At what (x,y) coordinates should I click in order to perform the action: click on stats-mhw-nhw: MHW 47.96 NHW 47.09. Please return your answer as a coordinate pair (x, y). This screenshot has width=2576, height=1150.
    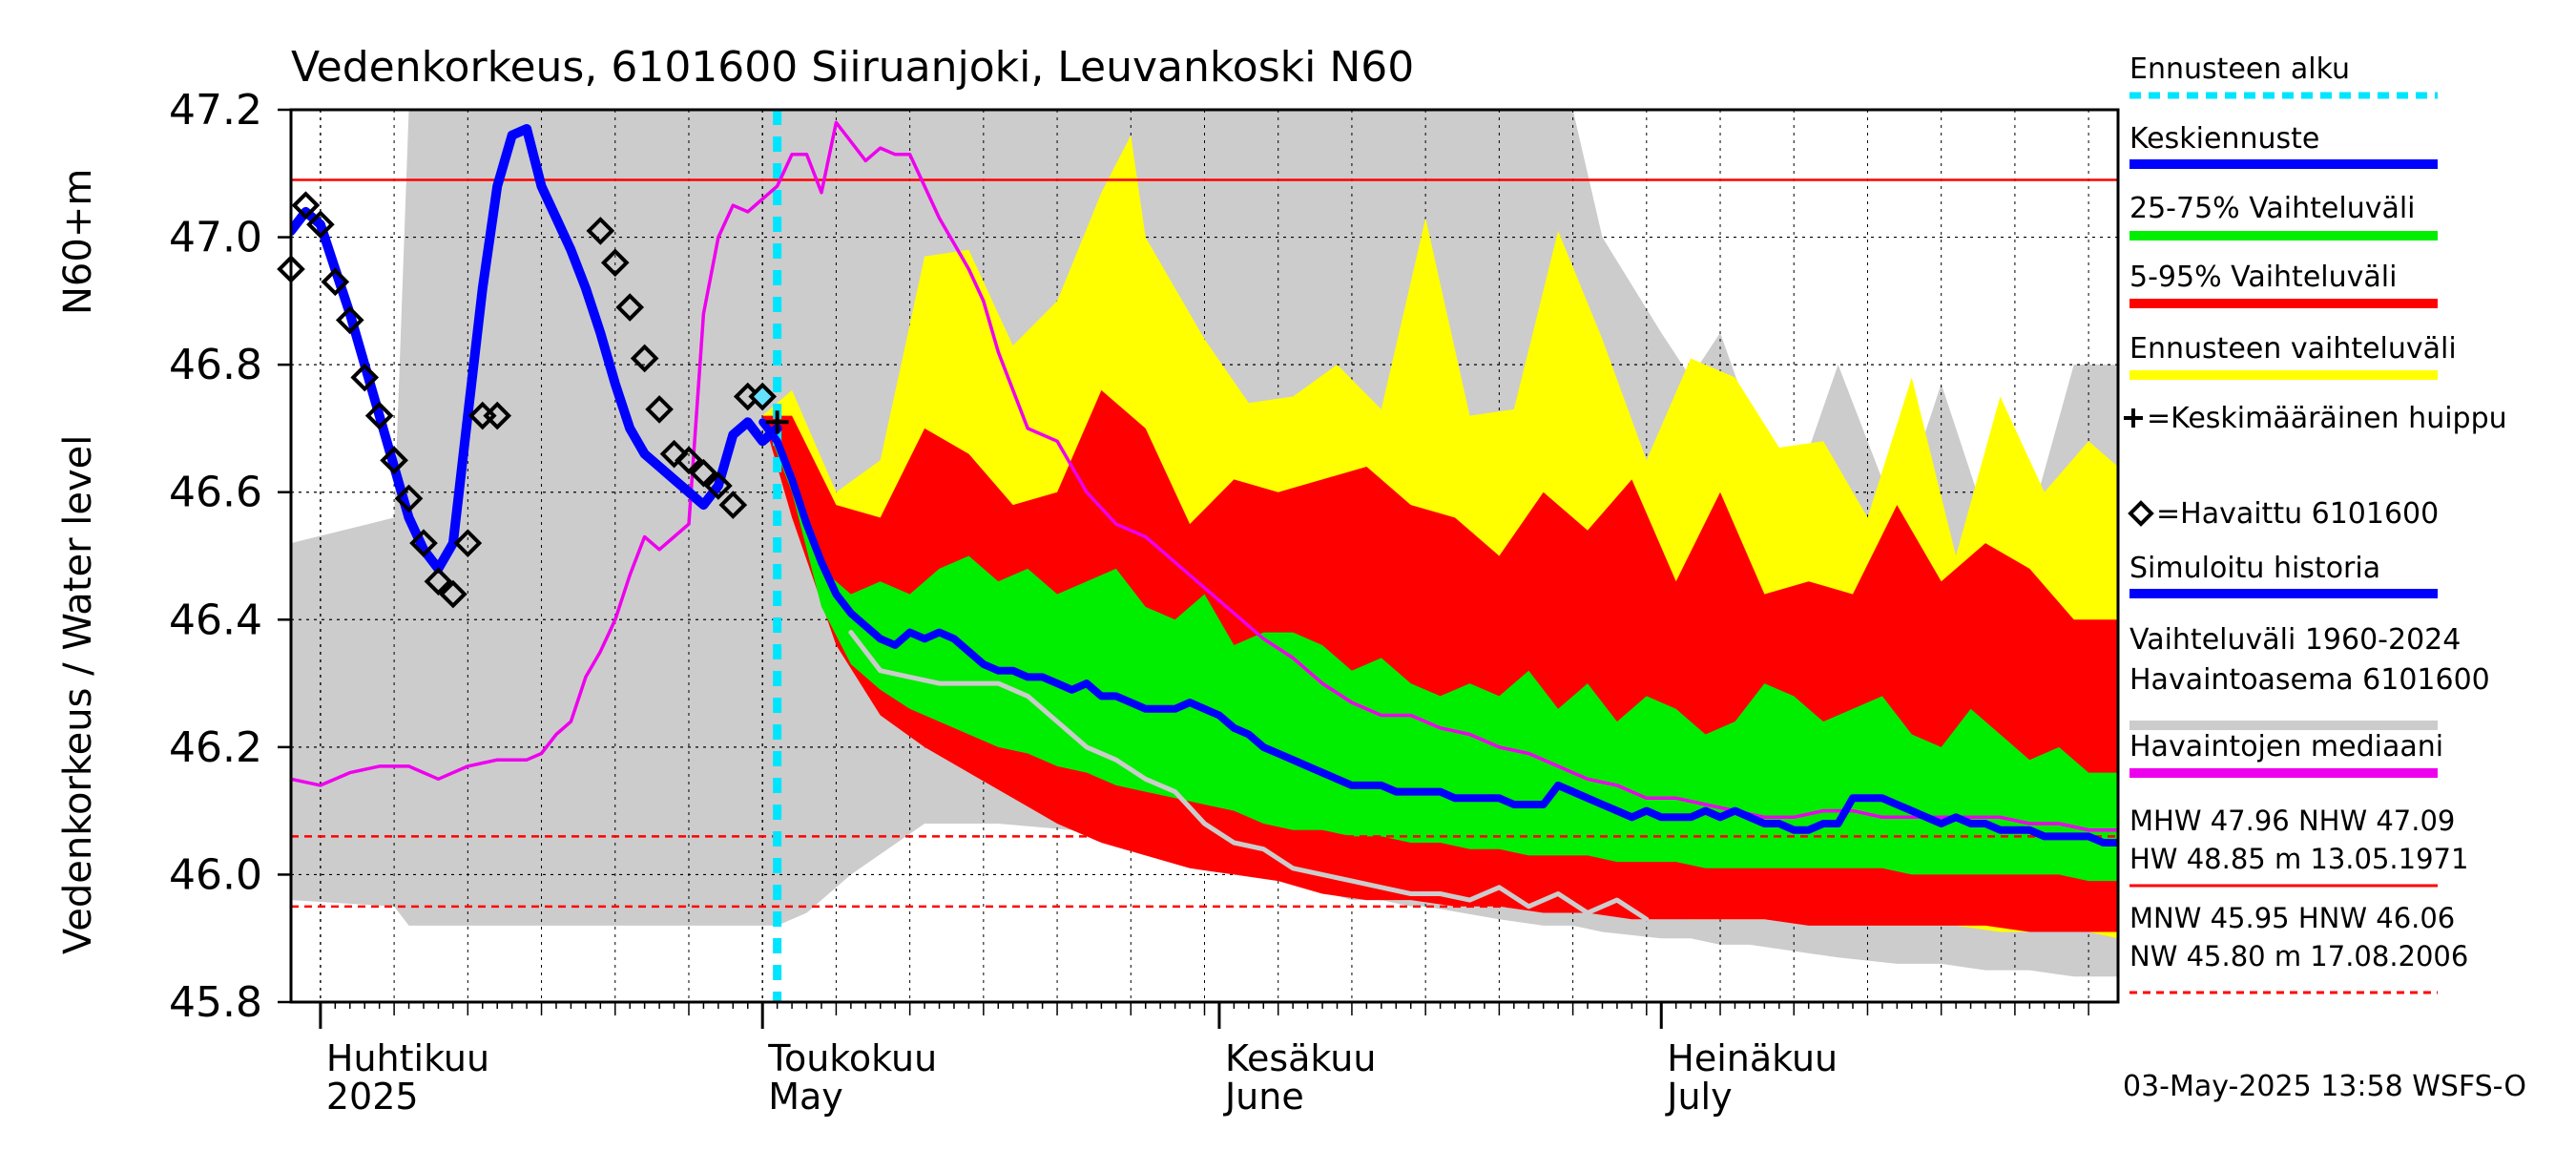
    Looking at the image, I should click on (2292, 821).